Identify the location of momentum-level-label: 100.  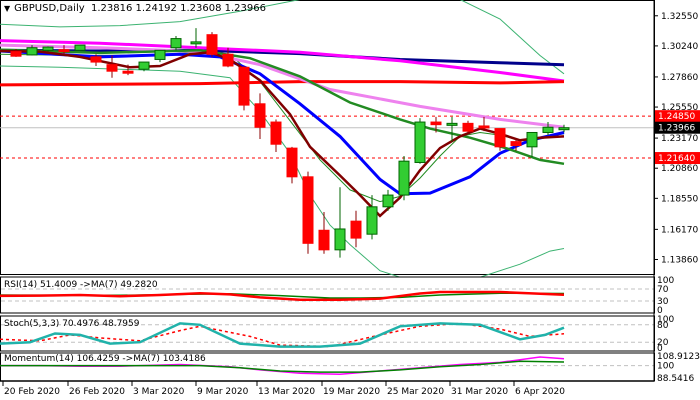
(665, 367).